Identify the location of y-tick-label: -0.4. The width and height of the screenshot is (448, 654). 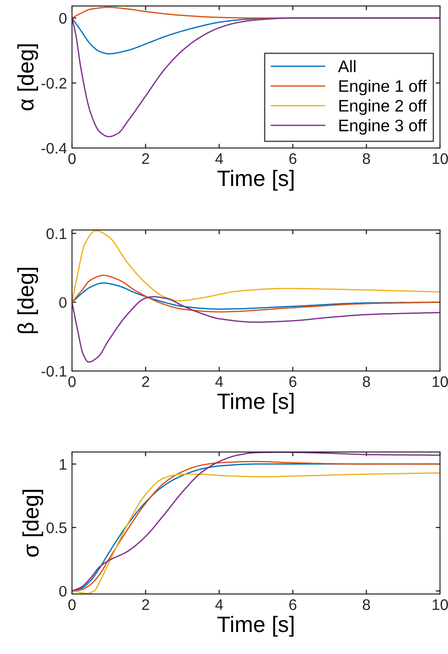
(54, 148).